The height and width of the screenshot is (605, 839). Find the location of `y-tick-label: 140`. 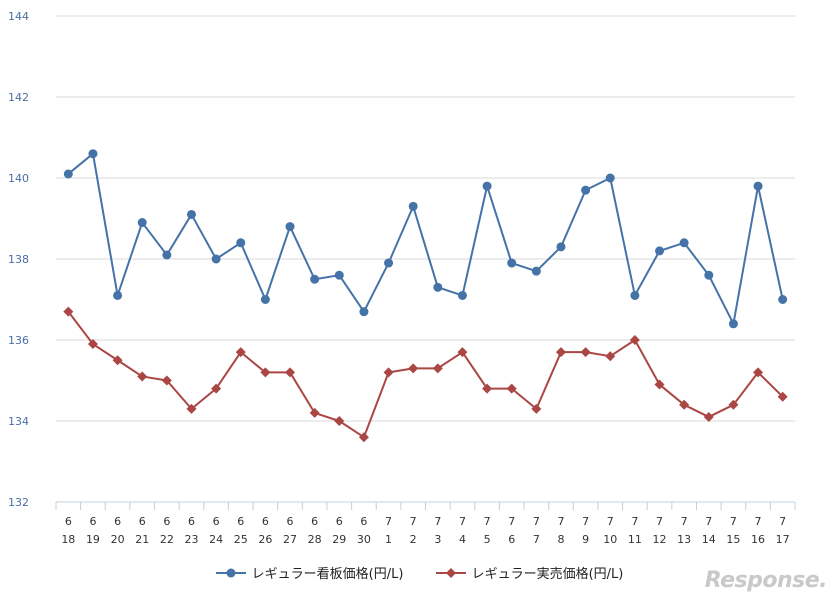

y-tick-label: 140 is located at coordinates (18, 178).